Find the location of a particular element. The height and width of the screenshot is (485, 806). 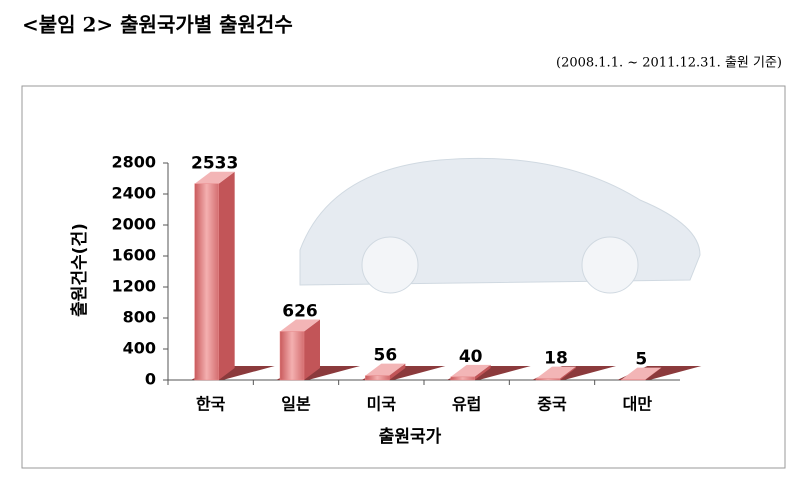

x-tick-label: 대만 is located at coordinates (638, 404).